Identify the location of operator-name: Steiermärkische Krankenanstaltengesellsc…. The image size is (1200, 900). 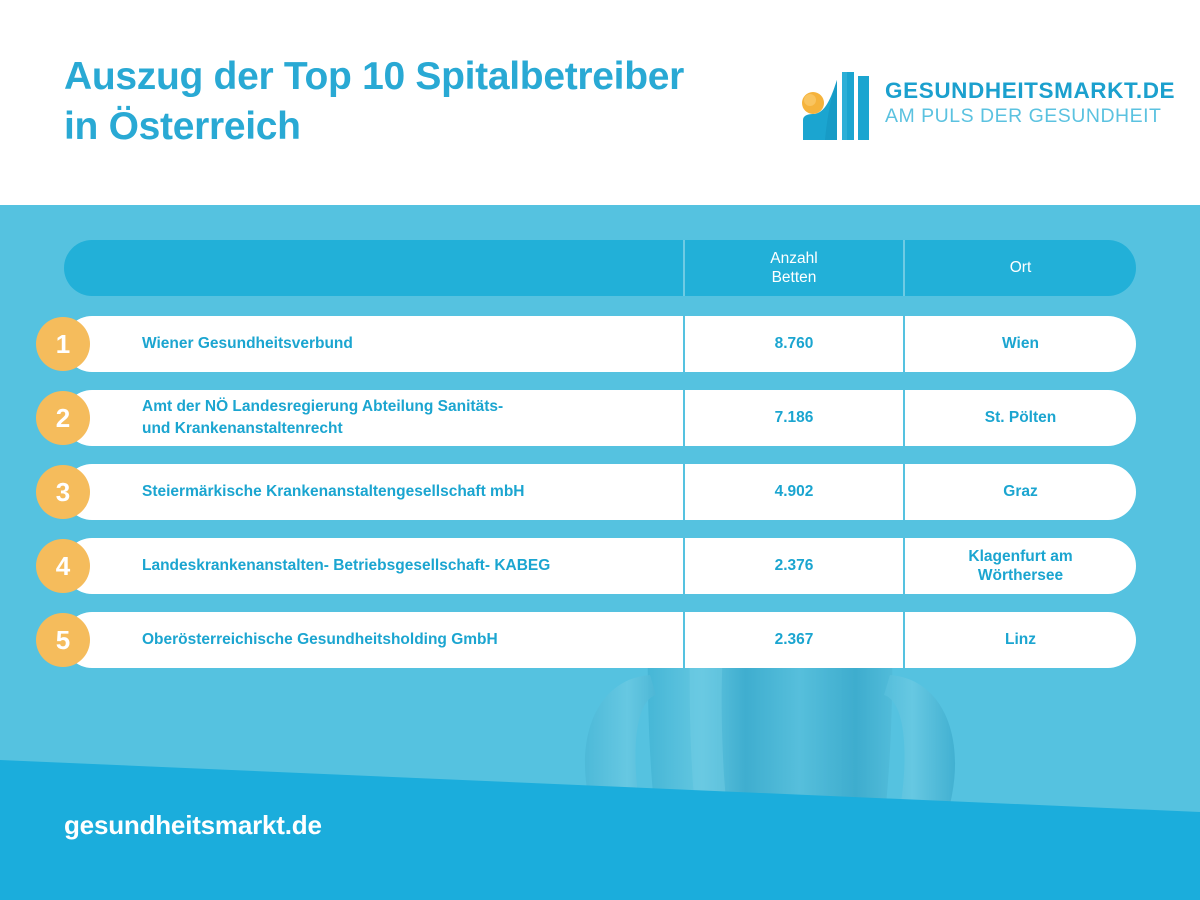
(333, 492).